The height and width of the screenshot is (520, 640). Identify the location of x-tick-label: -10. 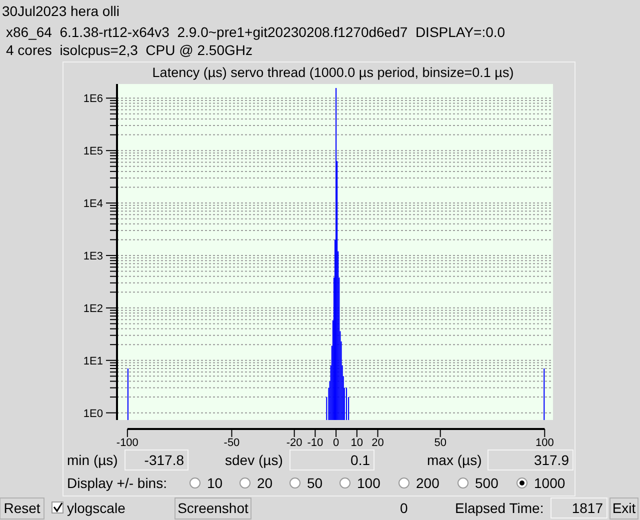
(315, 443).